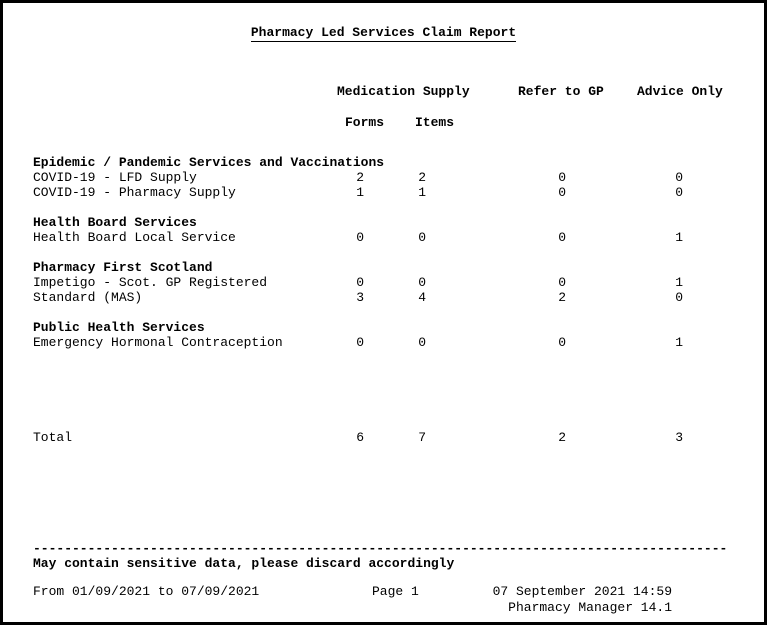  What do you see at coordinates (383, 342) in the screenshot?
I see `service-row: Emergency Hormonal Contraception 0 0 0 1` at bounding box center [383, 342].